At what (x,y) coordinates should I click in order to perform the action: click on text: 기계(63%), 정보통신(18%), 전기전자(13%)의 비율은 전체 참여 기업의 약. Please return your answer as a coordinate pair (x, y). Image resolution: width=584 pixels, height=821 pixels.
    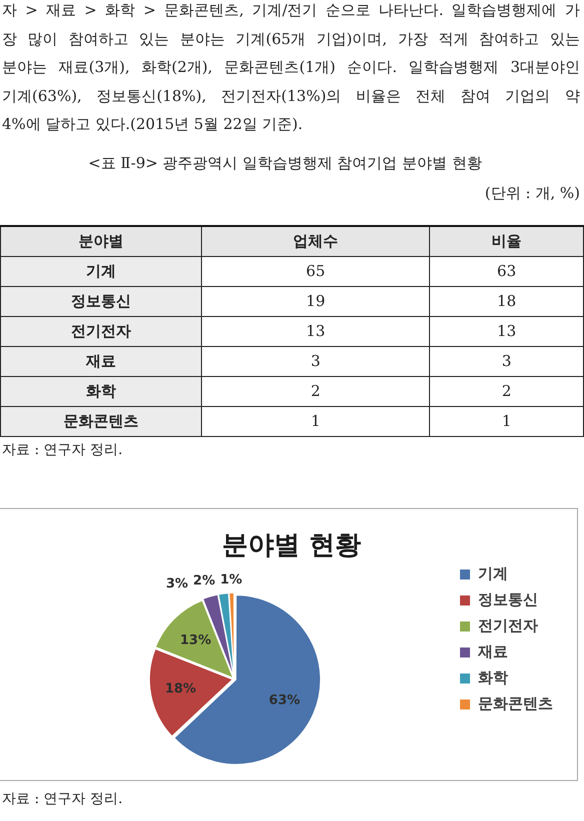
    Looking at the image, I should click on (291, 96).